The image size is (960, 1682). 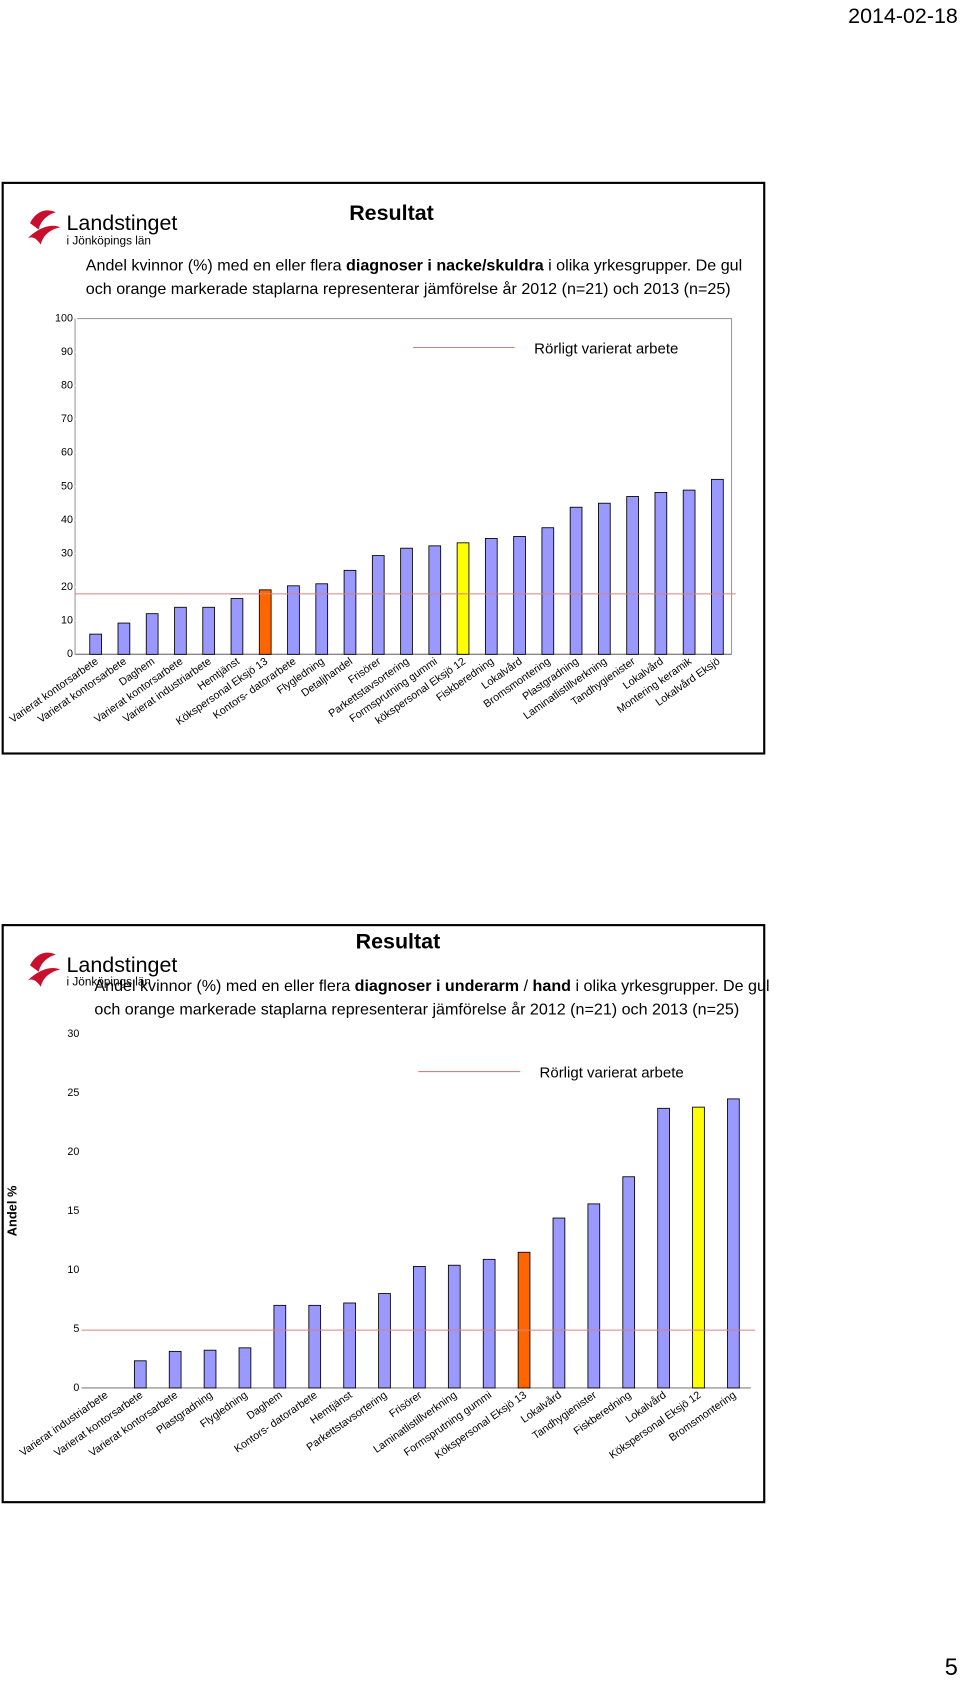 What do you see at coordinates (67, 386) in the screenshot?
I see `y-tick-label: 80` at bounding box center [67, 386].